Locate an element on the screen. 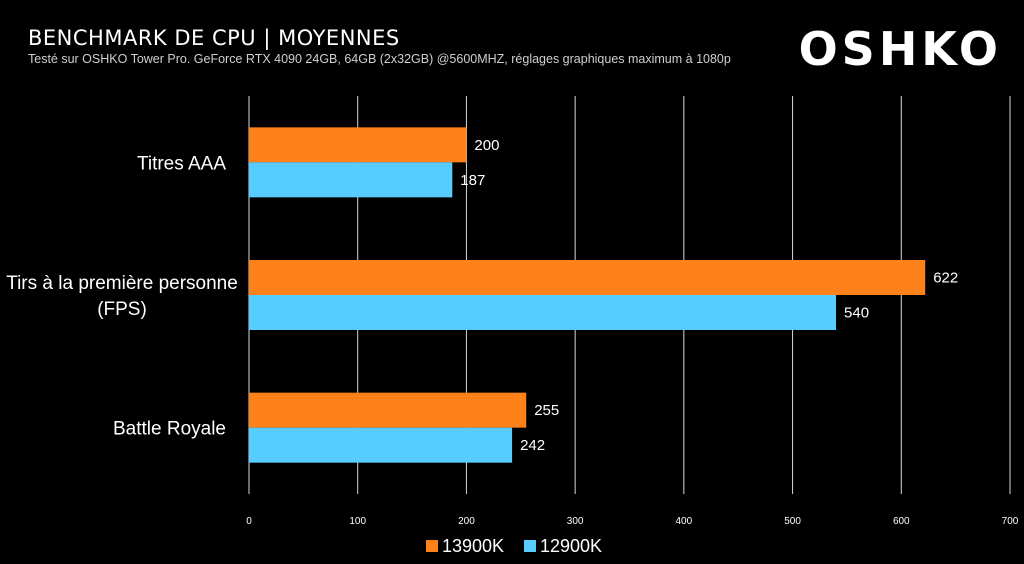 This screenshot has width=1024, height=564. x-tick-label: 100 is located at coordinates (357, 521).